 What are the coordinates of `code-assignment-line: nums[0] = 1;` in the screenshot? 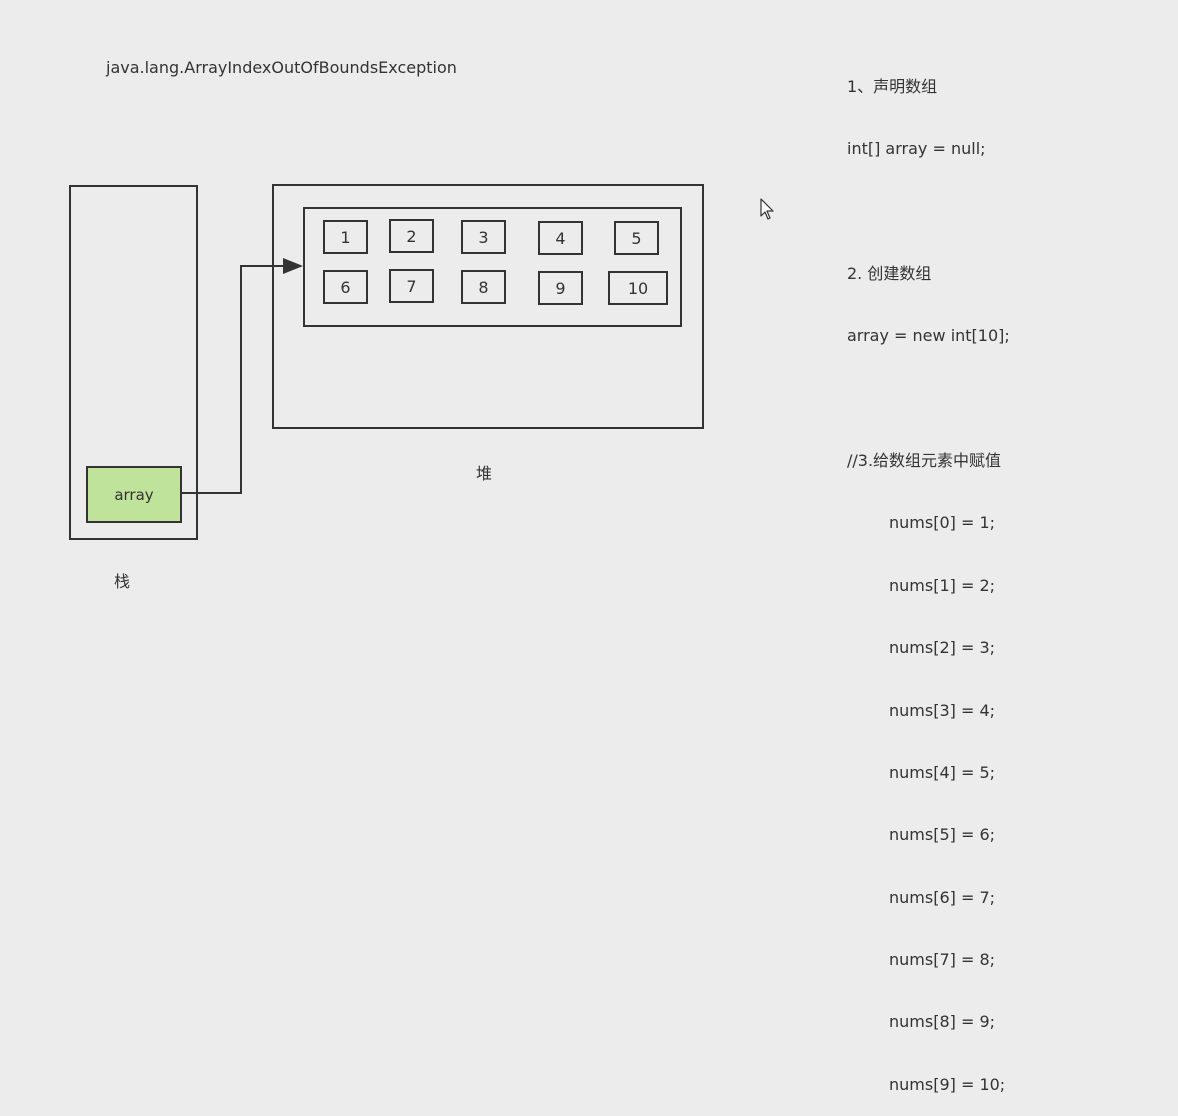 It's located at (942, 523).